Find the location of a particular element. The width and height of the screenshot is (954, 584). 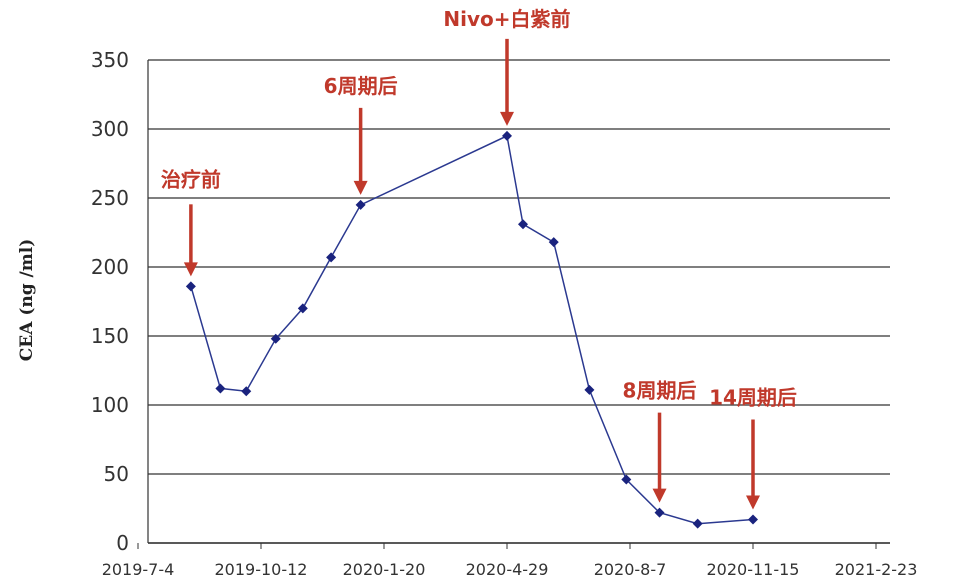

annotation-label: 14周期后 is located at coordinates (753, 398).